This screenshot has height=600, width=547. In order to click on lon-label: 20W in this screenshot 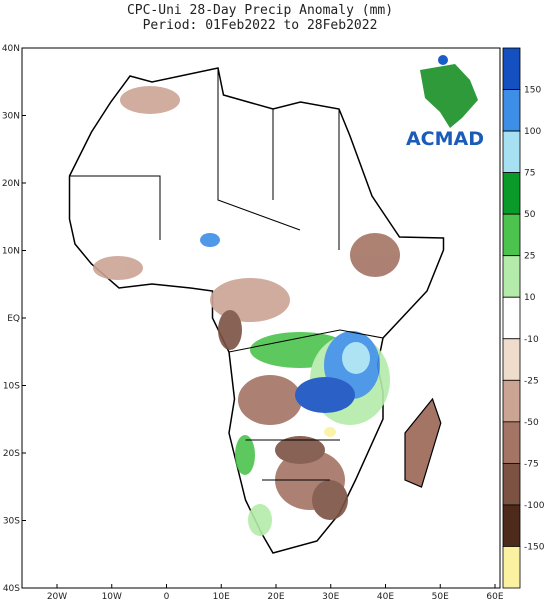, I will do `click(57, 596)`.